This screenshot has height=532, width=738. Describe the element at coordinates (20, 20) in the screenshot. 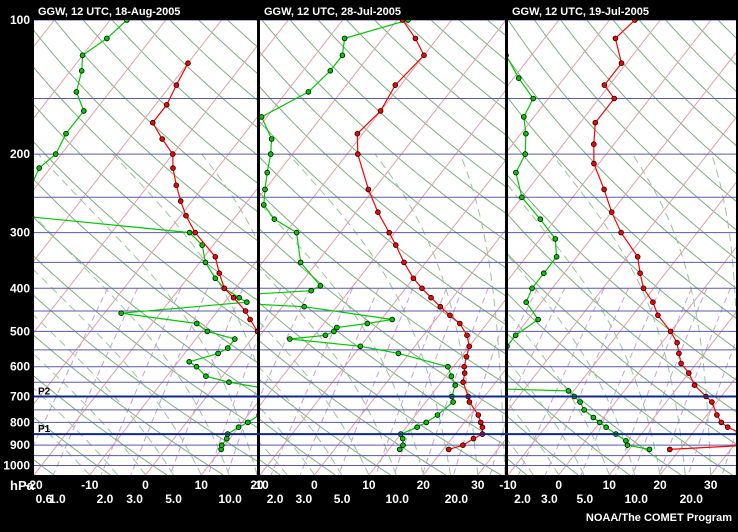

I see `pressure-tick-label: 100` at that location.